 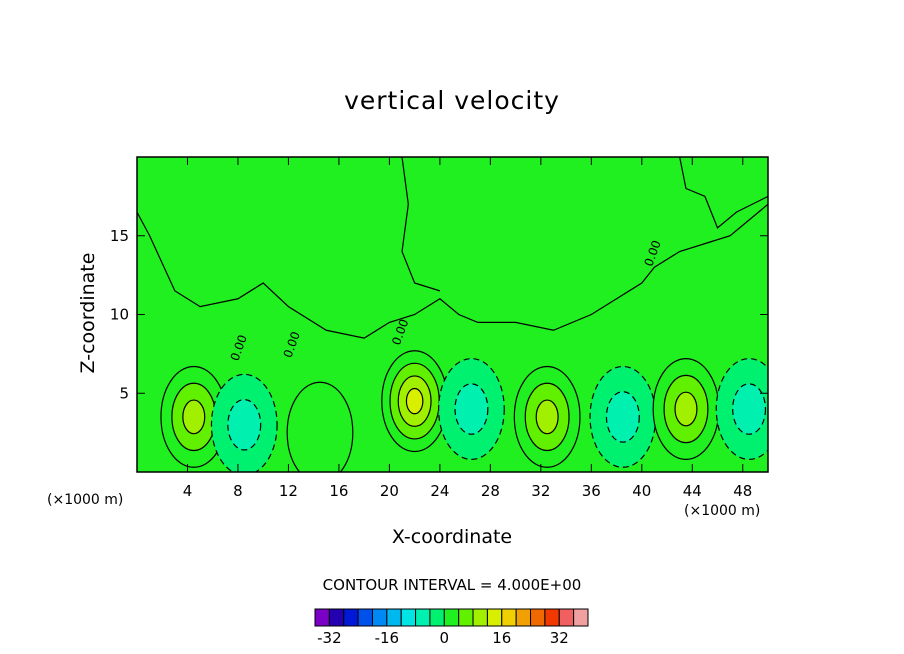 What do you see at coordinates (119, 315) in the screenshot?
I see `y-tick-label: 10` at bounding box center [119, 315].